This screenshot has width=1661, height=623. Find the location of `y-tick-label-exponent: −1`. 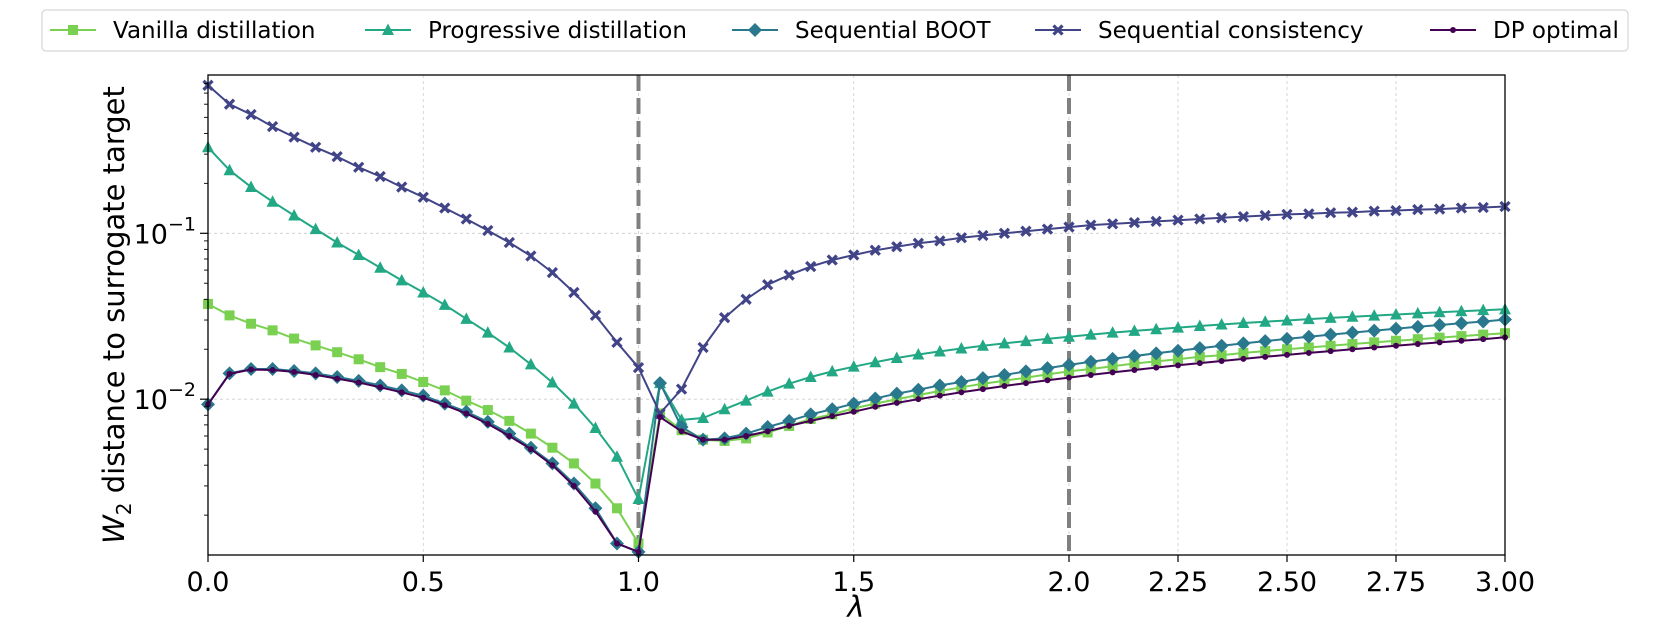

y-tick-label-exponent: −1 is located at coordinates (182, 224).